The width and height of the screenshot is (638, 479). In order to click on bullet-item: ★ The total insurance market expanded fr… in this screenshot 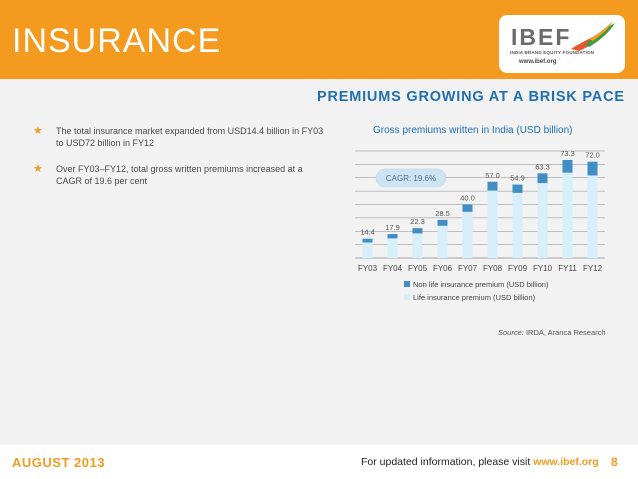, I will do `click(180, 137)`.